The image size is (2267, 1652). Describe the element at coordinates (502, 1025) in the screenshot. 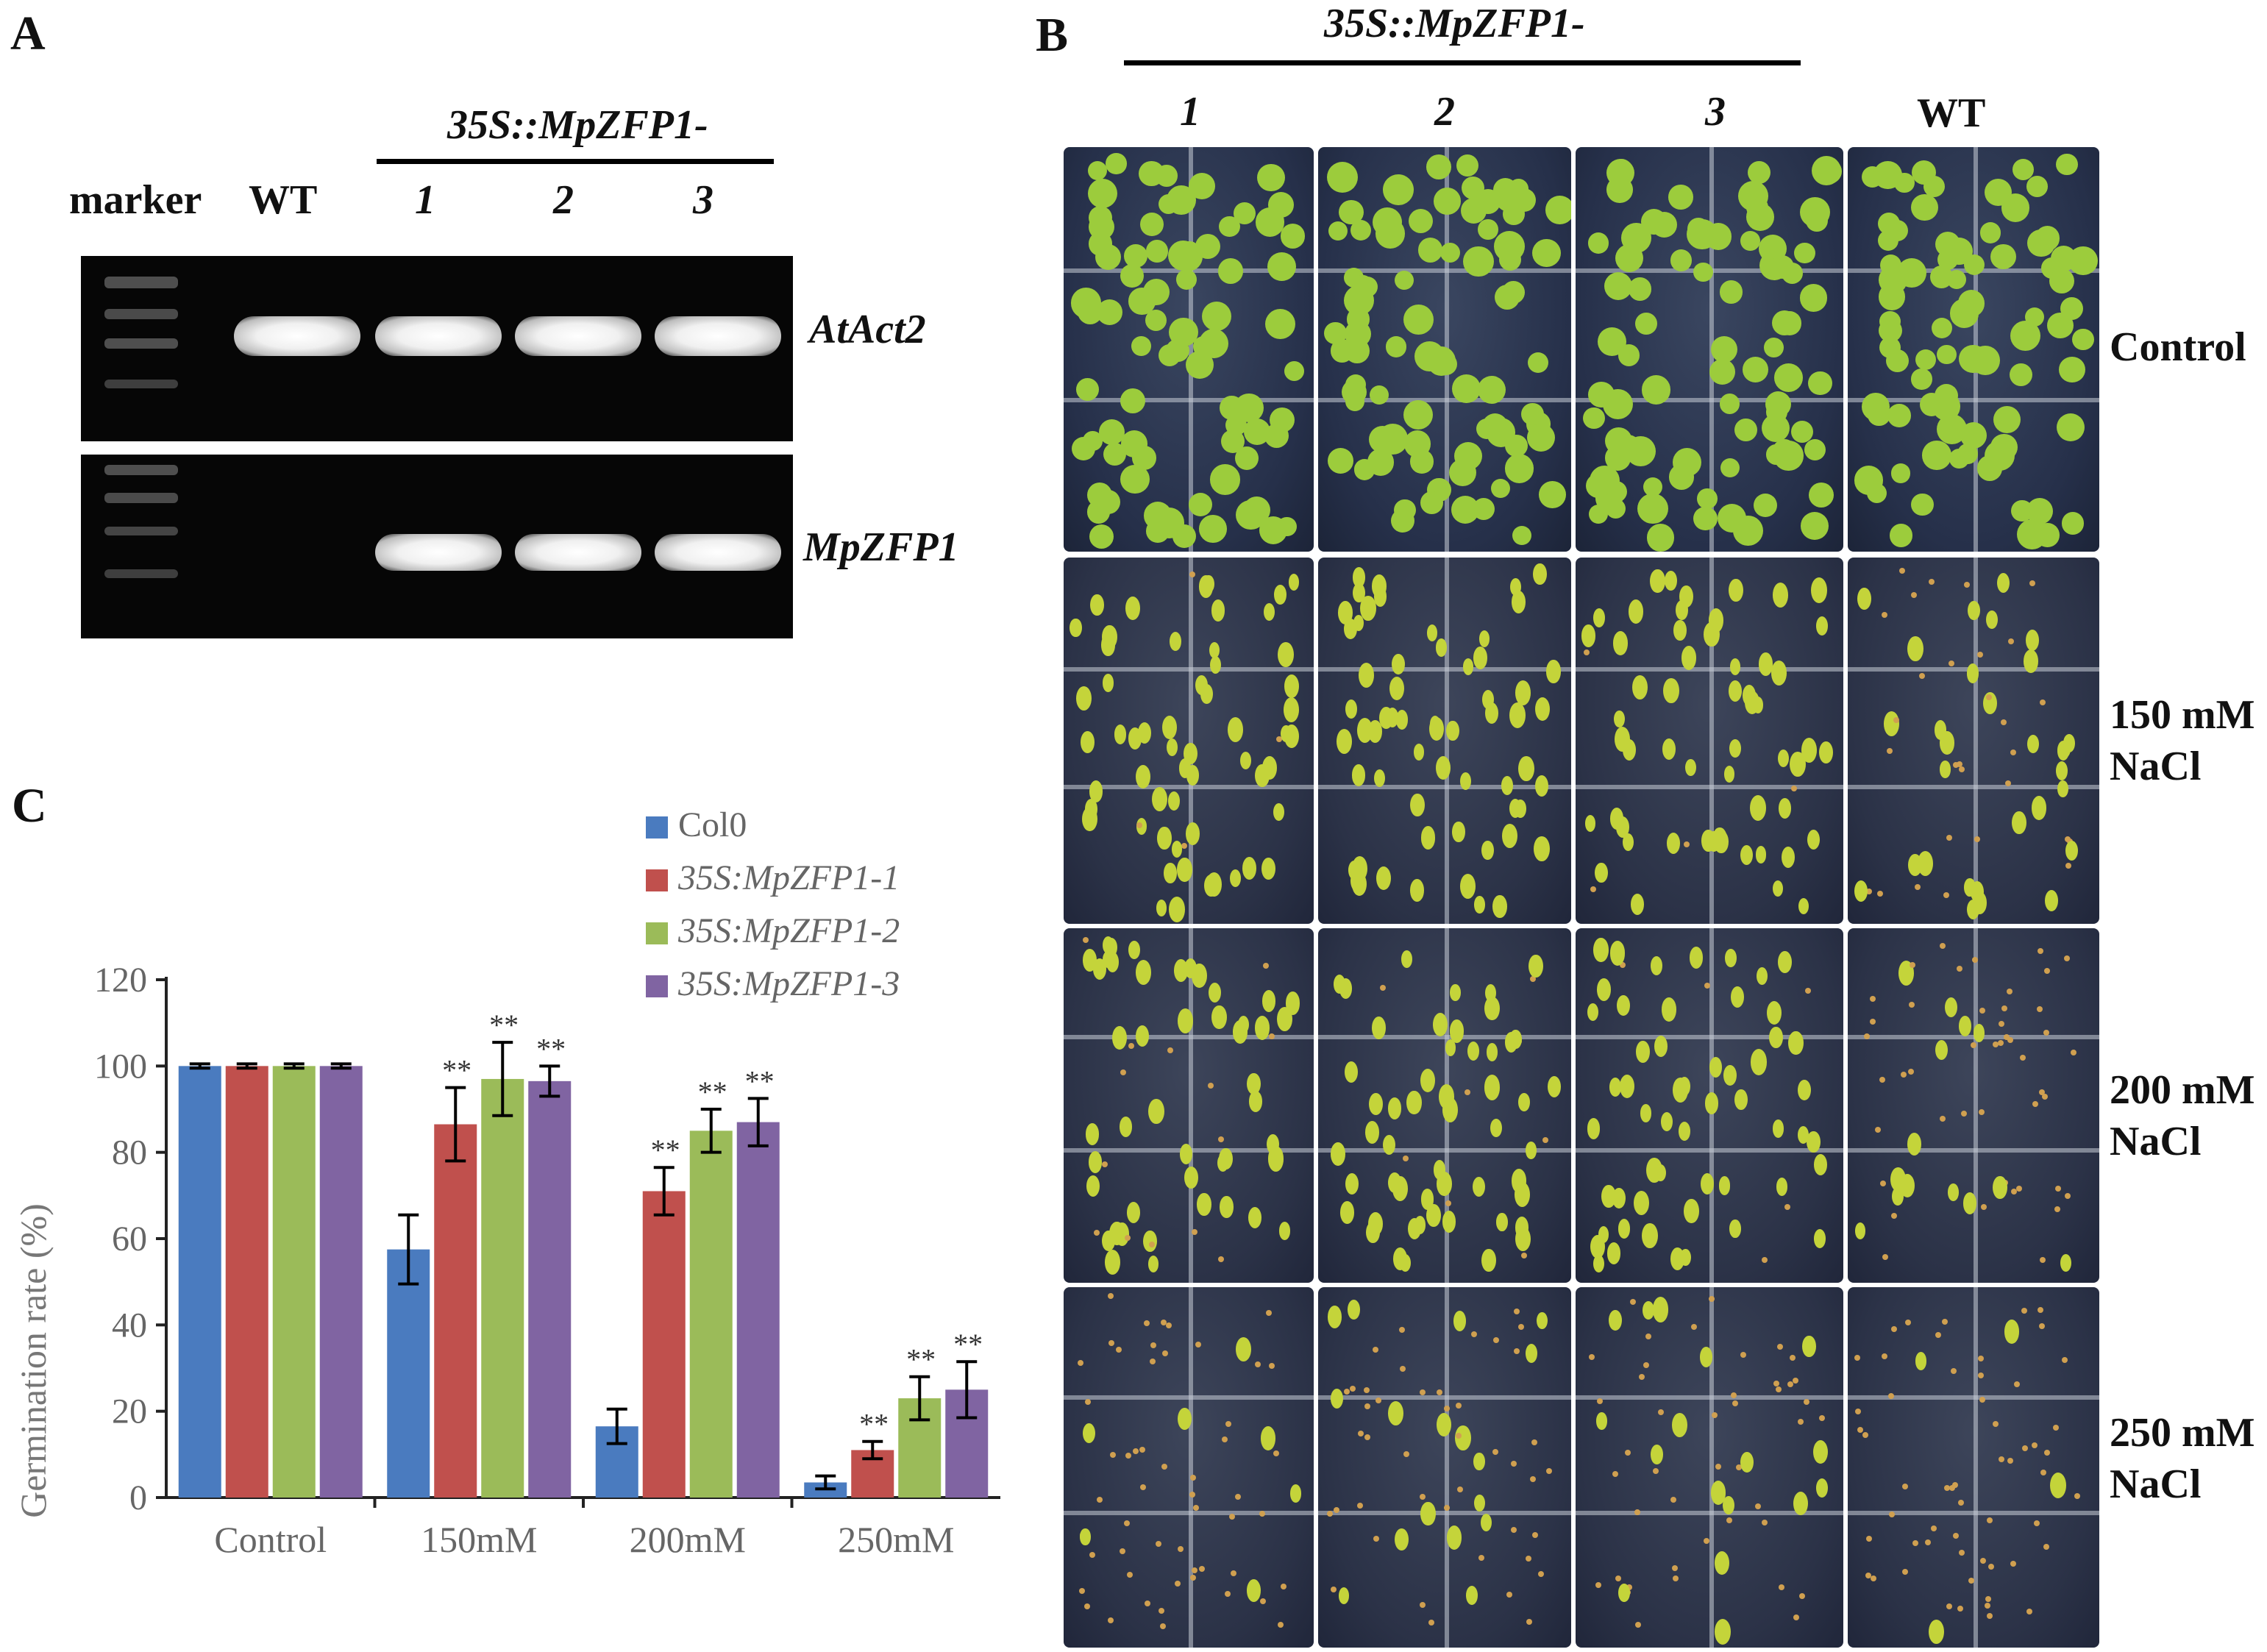

I see `significance-marker: **` at that location.